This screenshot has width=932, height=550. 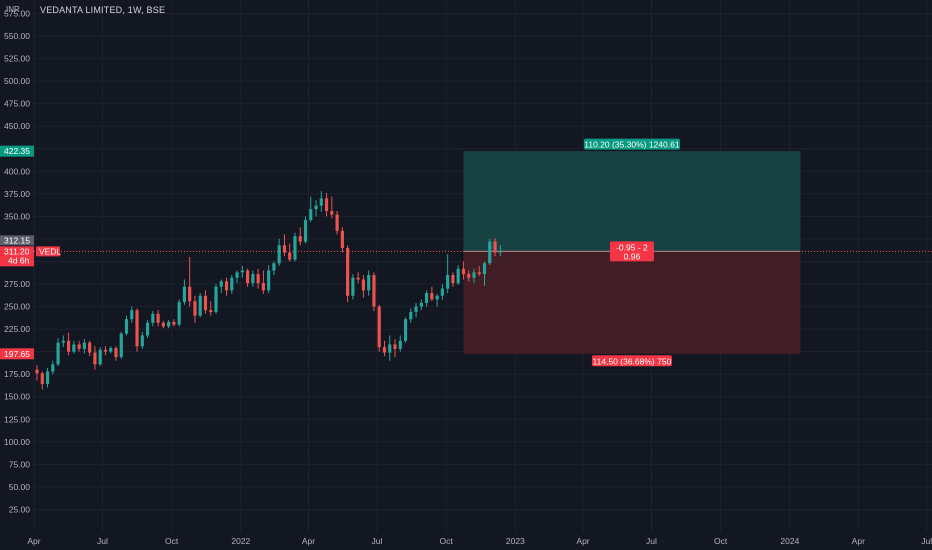 I want to click on y-tick-label: 125.00, so click(x=17, y=419).